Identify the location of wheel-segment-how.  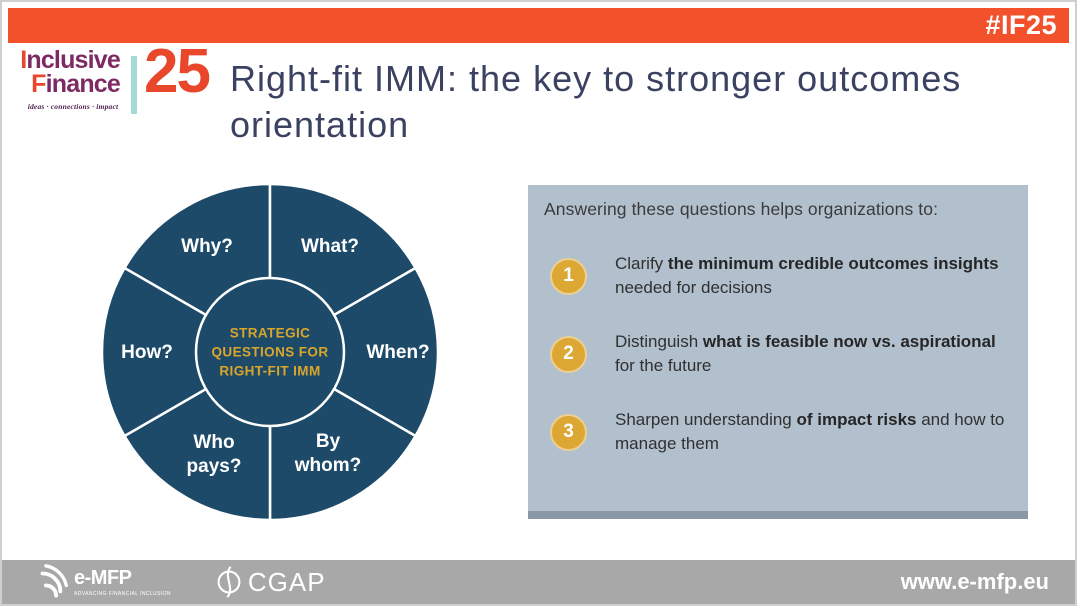
(186, 352).